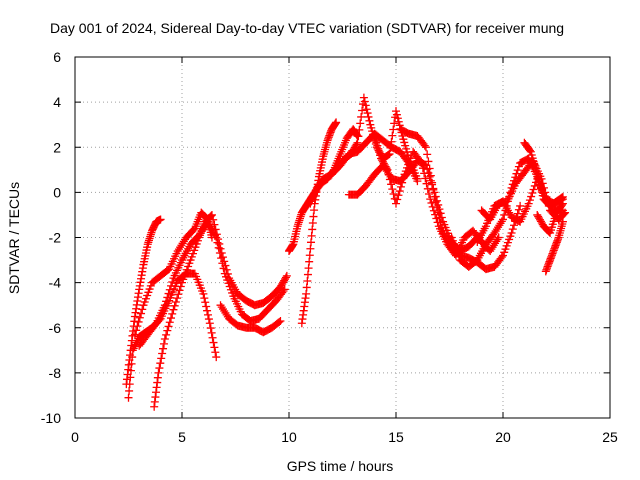 This screenshot has width=640, height=480. I want to click on y-tick-label: 0, so click(57, 192).